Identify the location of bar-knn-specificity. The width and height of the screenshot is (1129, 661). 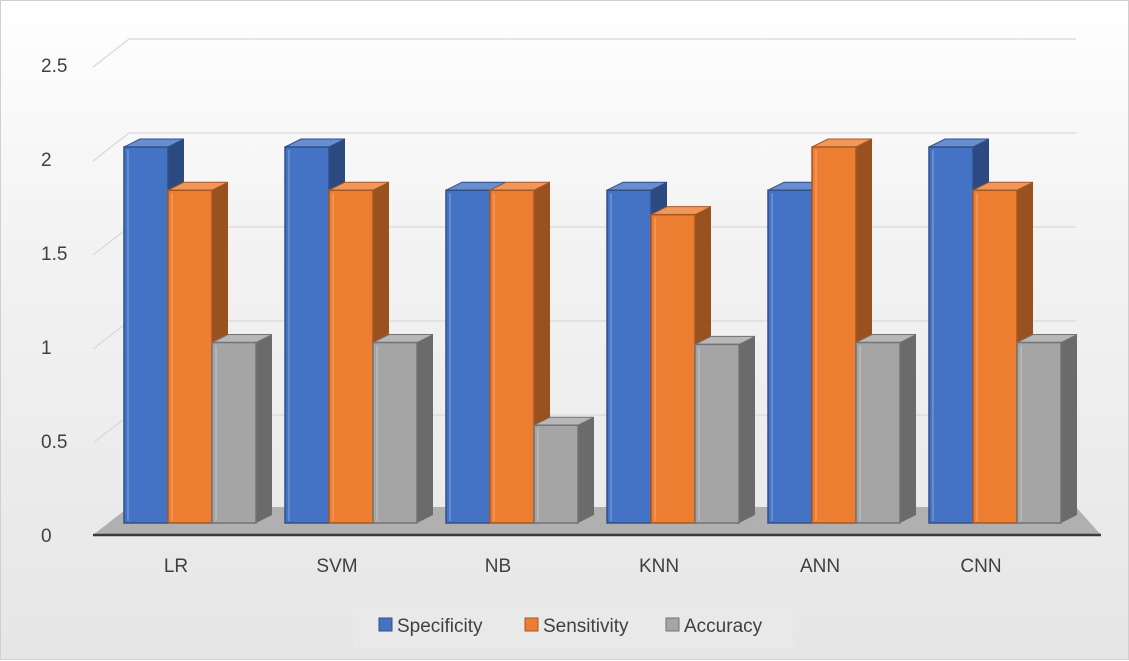
(629, 356).